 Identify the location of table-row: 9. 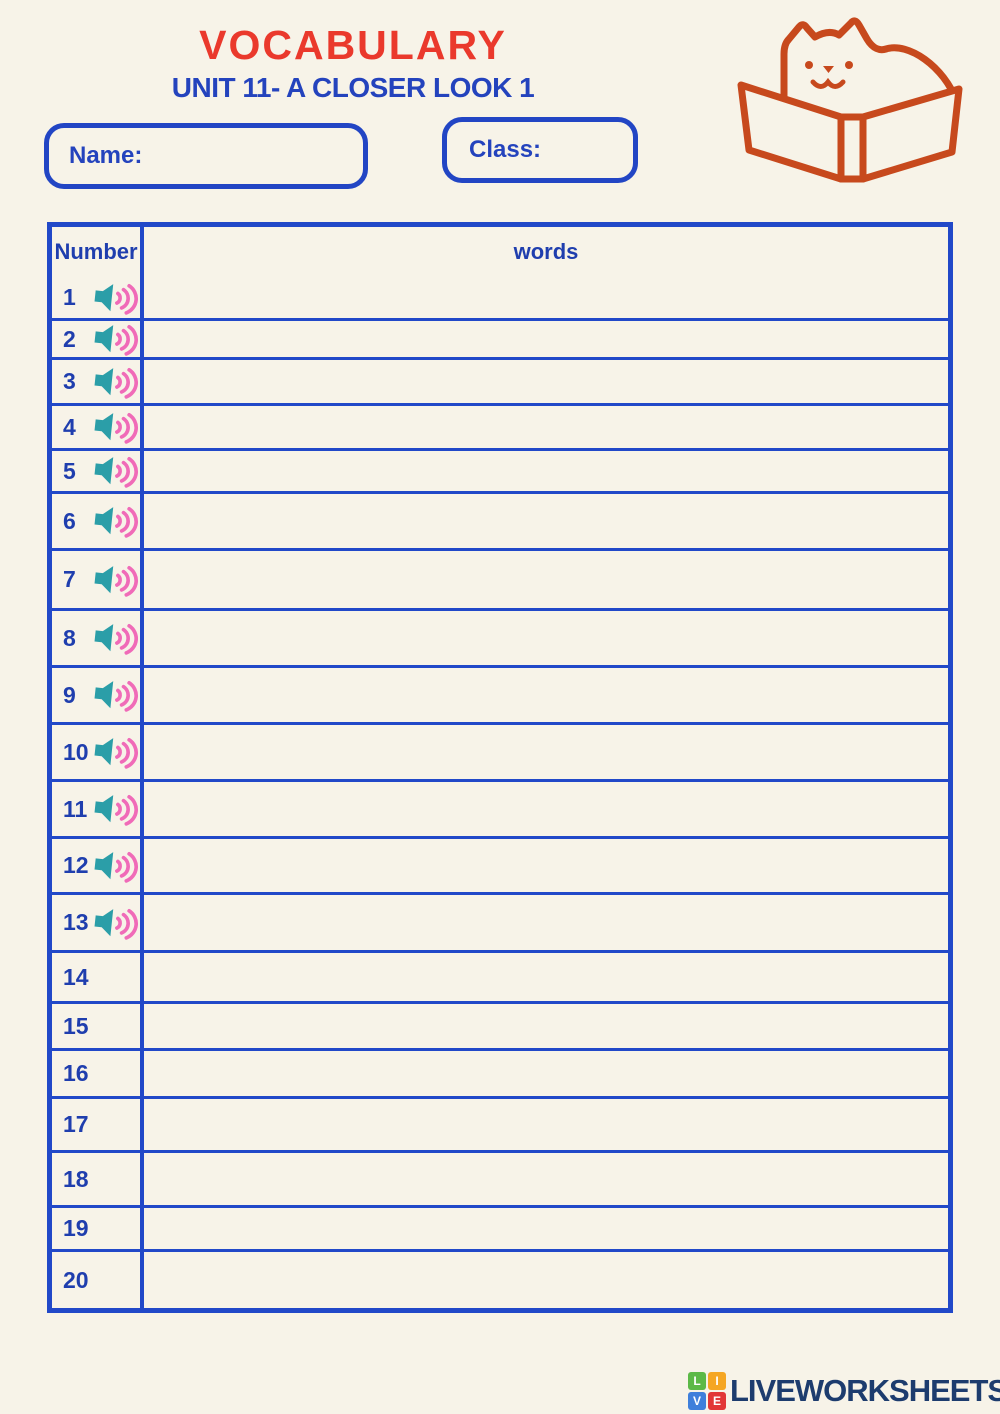
(500, 693).